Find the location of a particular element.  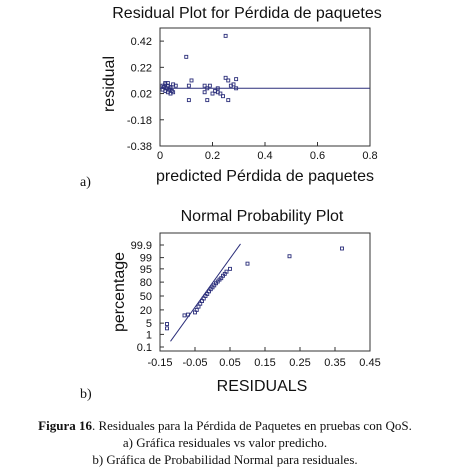

caption-label: Figura 16 is located at coordinates (65, 425).